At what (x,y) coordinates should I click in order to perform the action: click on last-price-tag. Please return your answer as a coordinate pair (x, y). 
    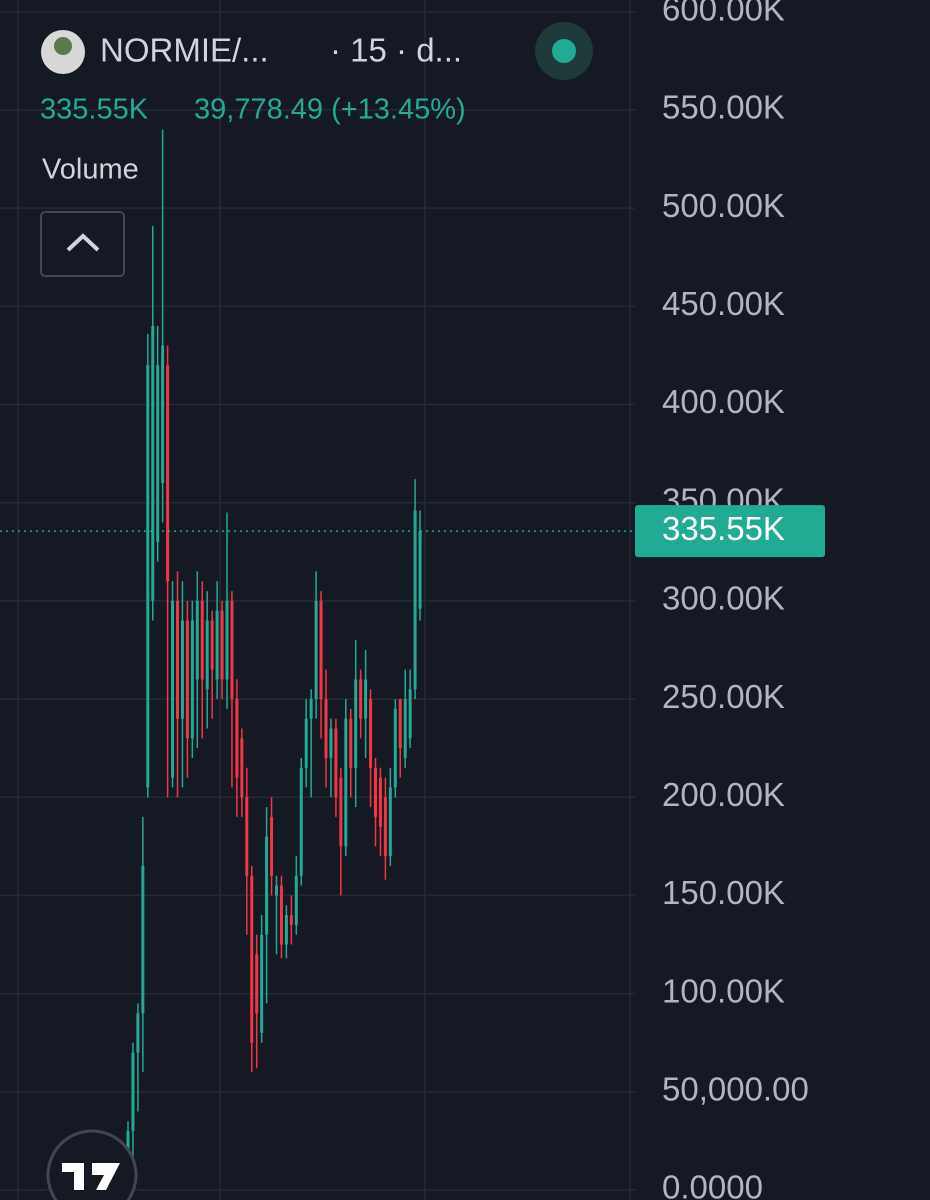
    Looking at the image, I should click on (730, 531).